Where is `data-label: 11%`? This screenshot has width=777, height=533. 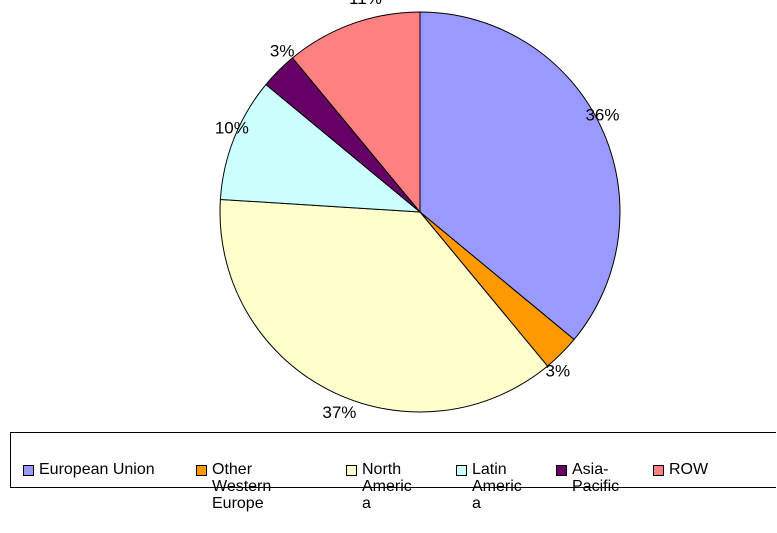
data-label: 11% is located at coordinates (365, 4).